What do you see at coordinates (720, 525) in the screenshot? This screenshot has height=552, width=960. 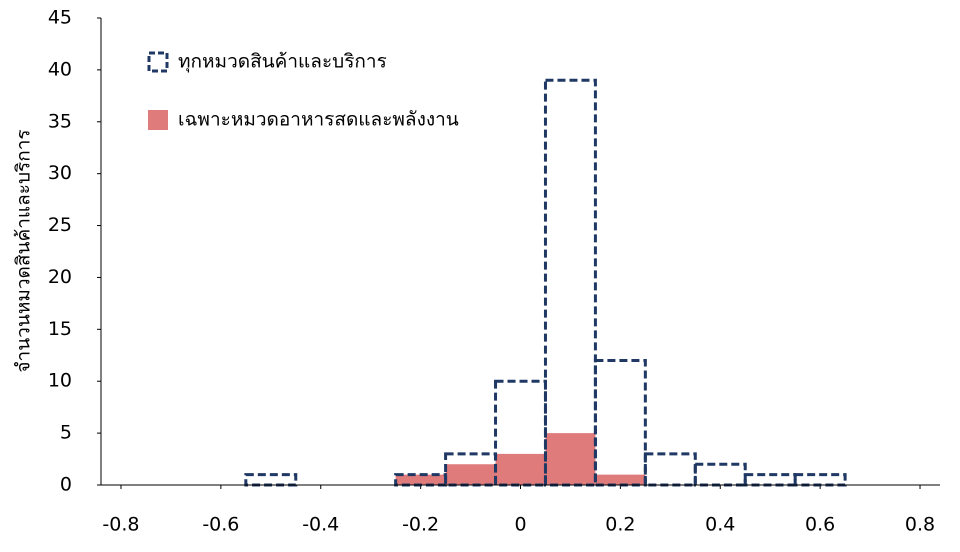 I see `x-tick-label: 0.4` at bounding box center [720, 525].